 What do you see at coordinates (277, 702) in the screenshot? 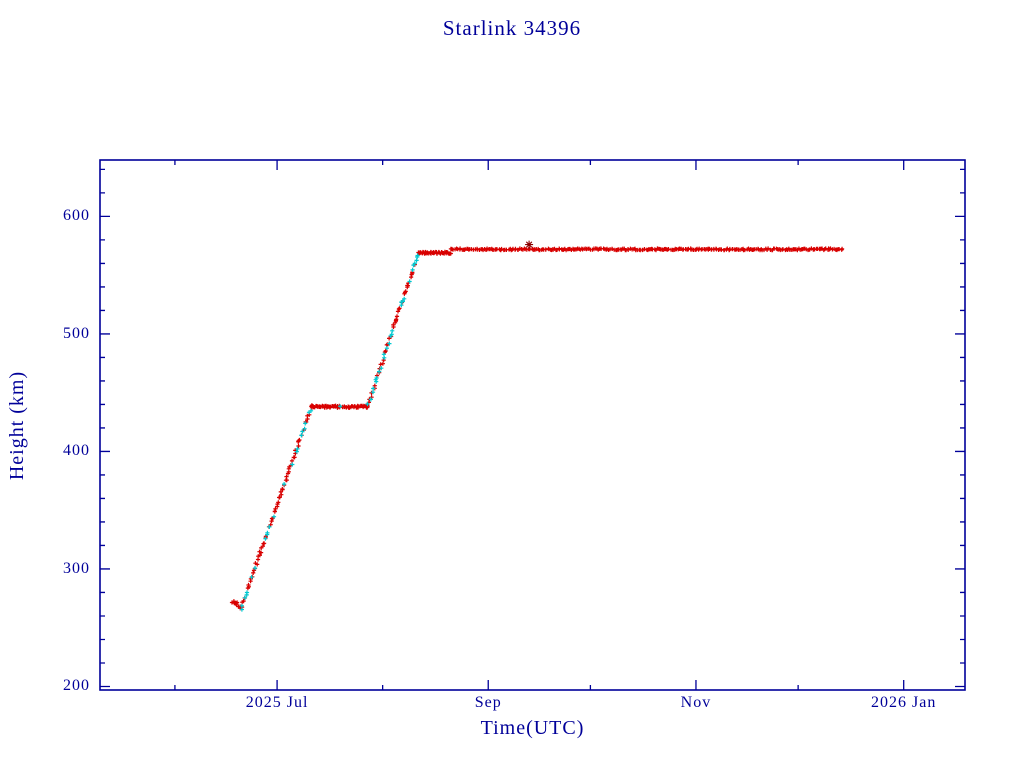
I see `x-tick-label: 2025 Jul` at bounding box center [277, 702].